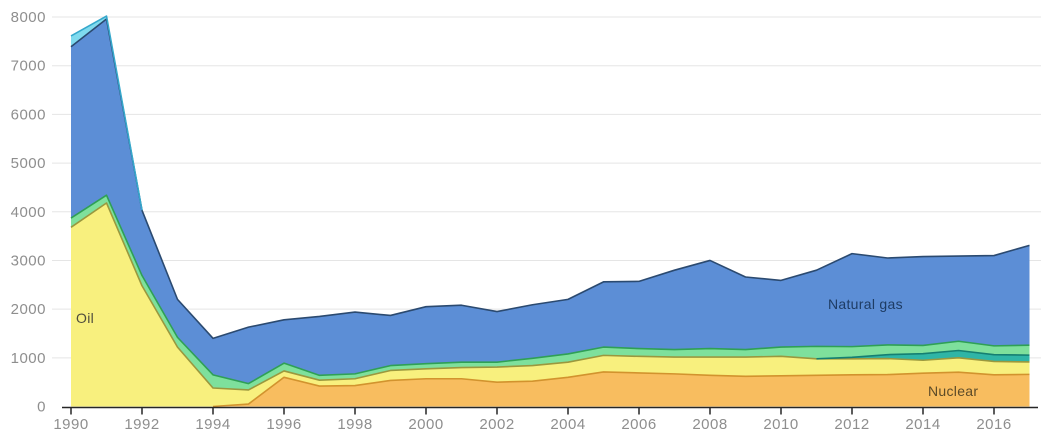  I want to click on area-edge-nuclear, so click(621, 389).